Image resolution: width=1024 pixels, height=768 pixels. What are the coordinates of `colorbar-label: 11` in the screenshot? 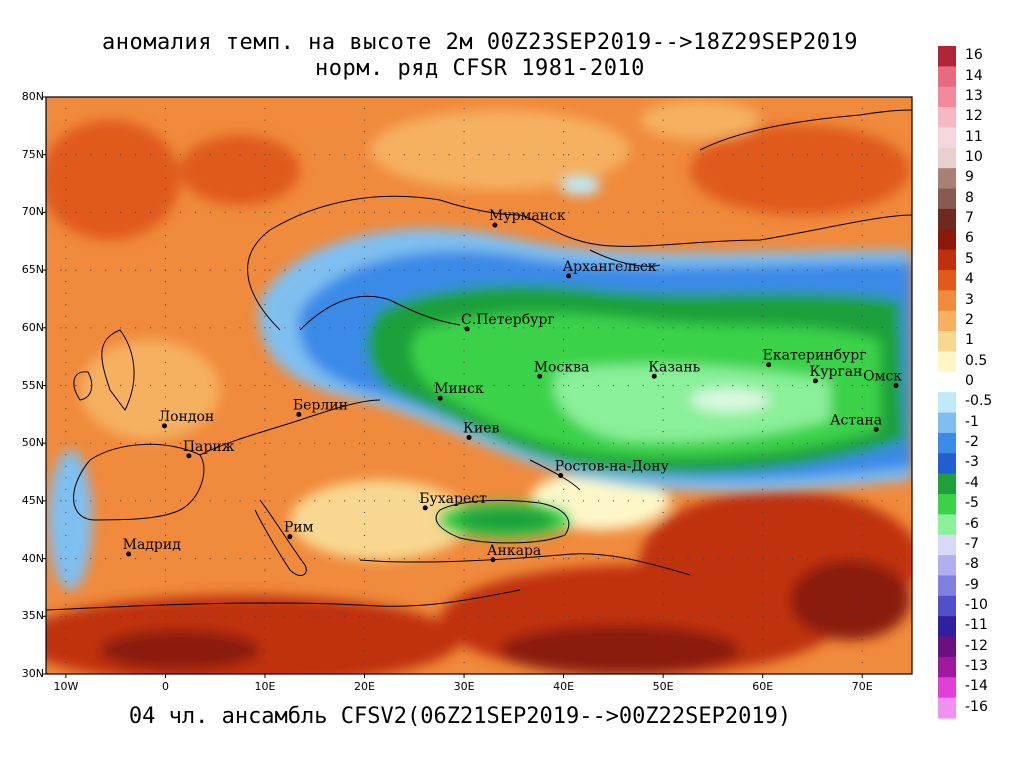 It's located at (974, 136).